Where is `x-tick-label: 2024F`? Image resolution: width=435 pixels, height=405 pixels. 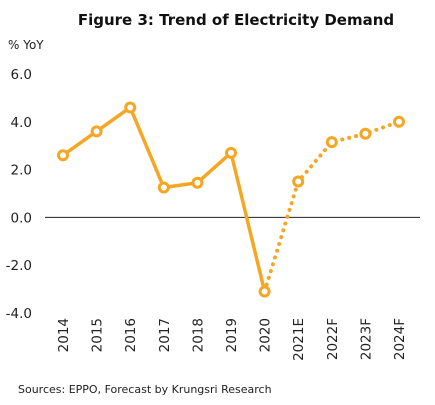
x-tick-label: 2024F is located at coordinates (400, 339).